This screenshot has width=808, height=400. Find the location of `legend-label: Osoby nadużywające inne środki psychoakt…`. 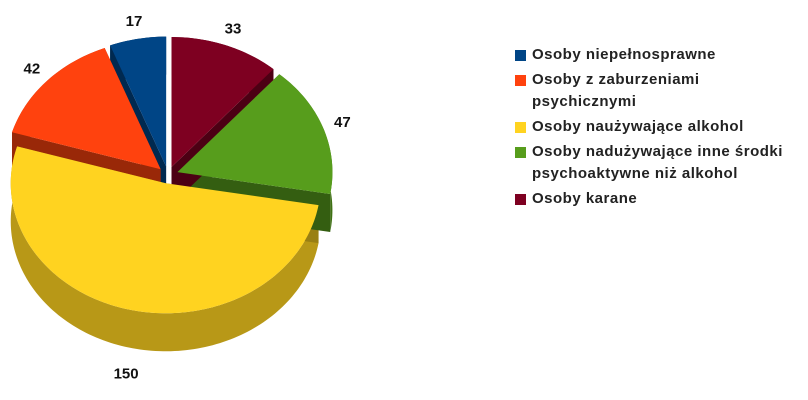

legend-label: Osoby nadużywające inne środki psychoakt… is located at coordinates (657, 162).